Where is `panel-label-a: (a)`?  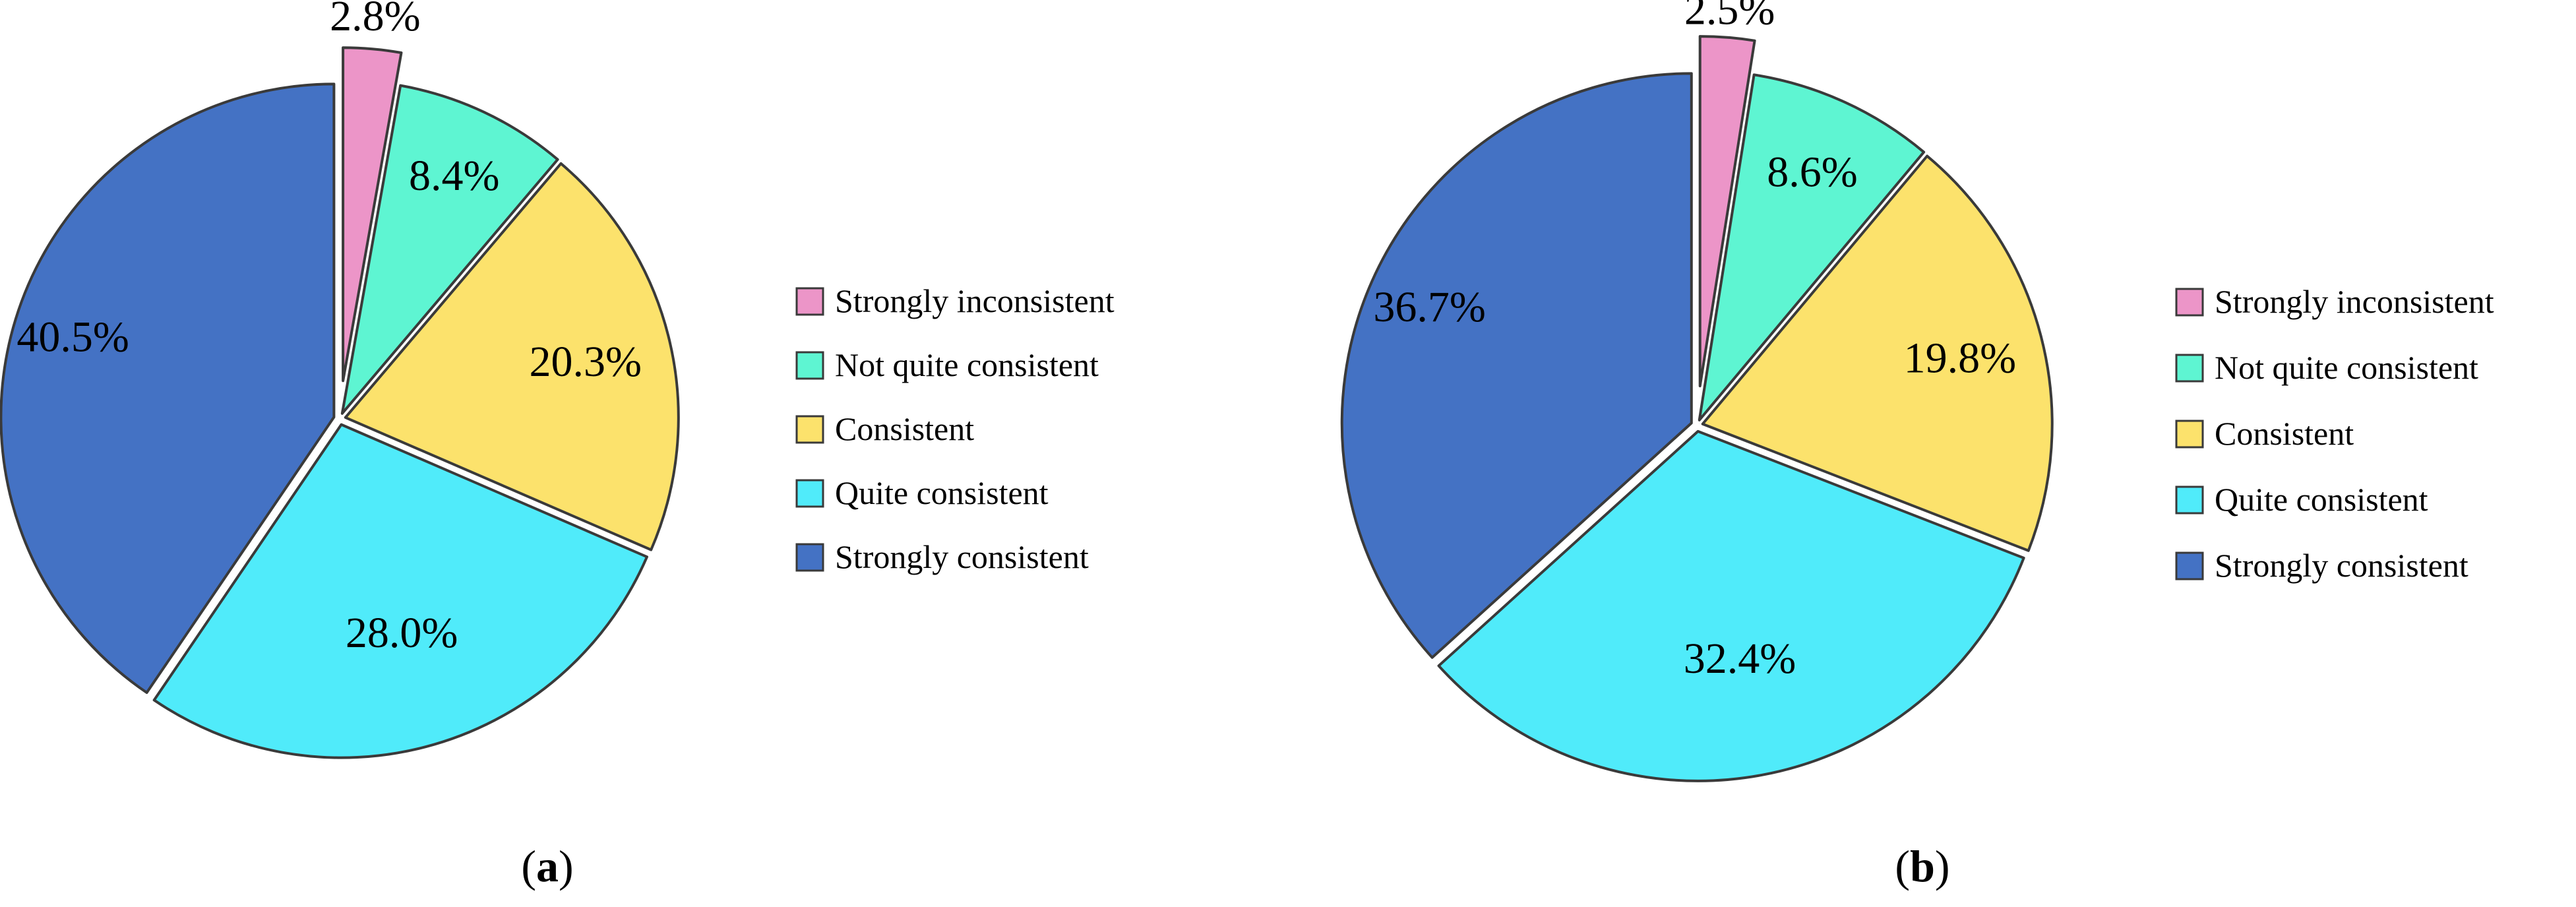
panel-label-a: (a) is located at coordinates (547, 866).